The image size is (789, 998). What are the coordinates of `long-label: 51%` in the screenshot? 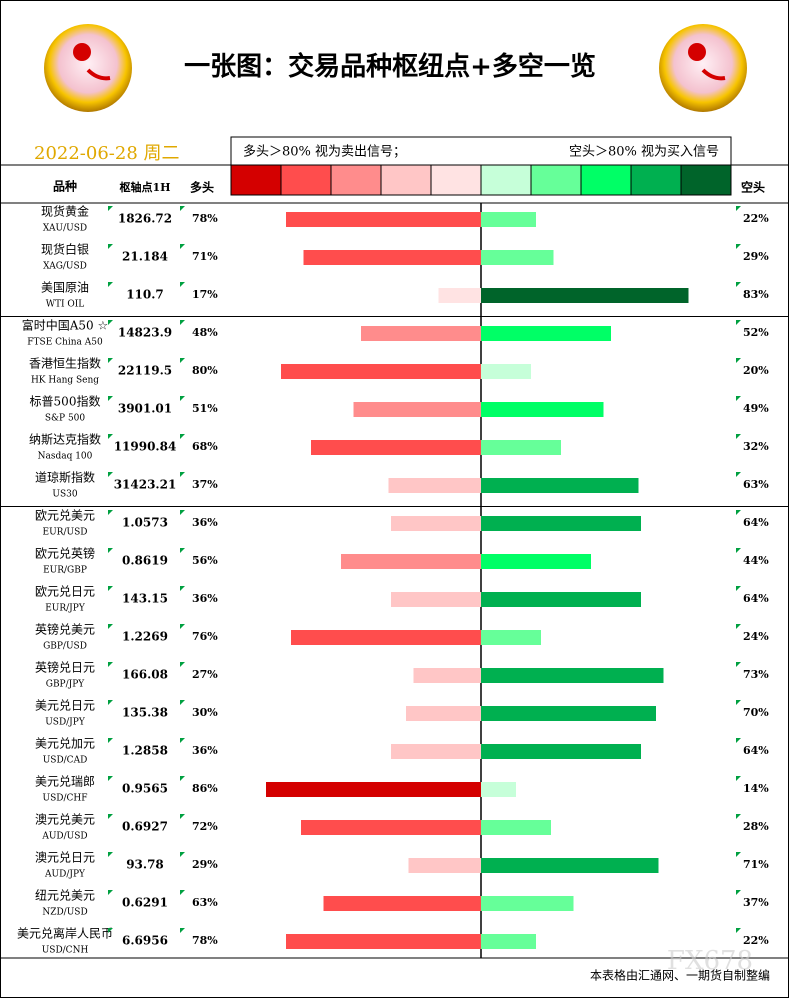 It's located at (205, 408).